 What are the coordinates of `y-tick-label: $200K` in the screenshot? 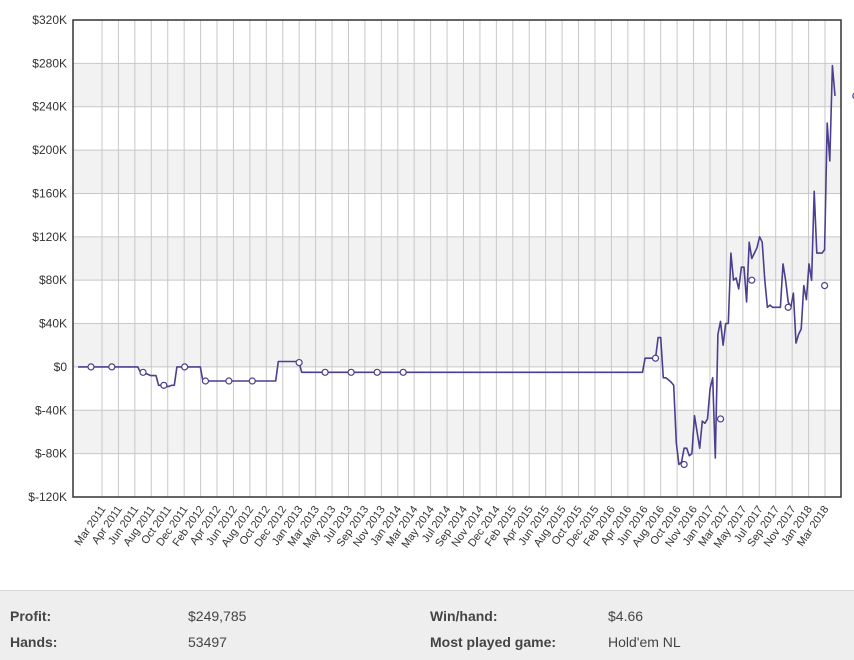 It's located at (49, 150).